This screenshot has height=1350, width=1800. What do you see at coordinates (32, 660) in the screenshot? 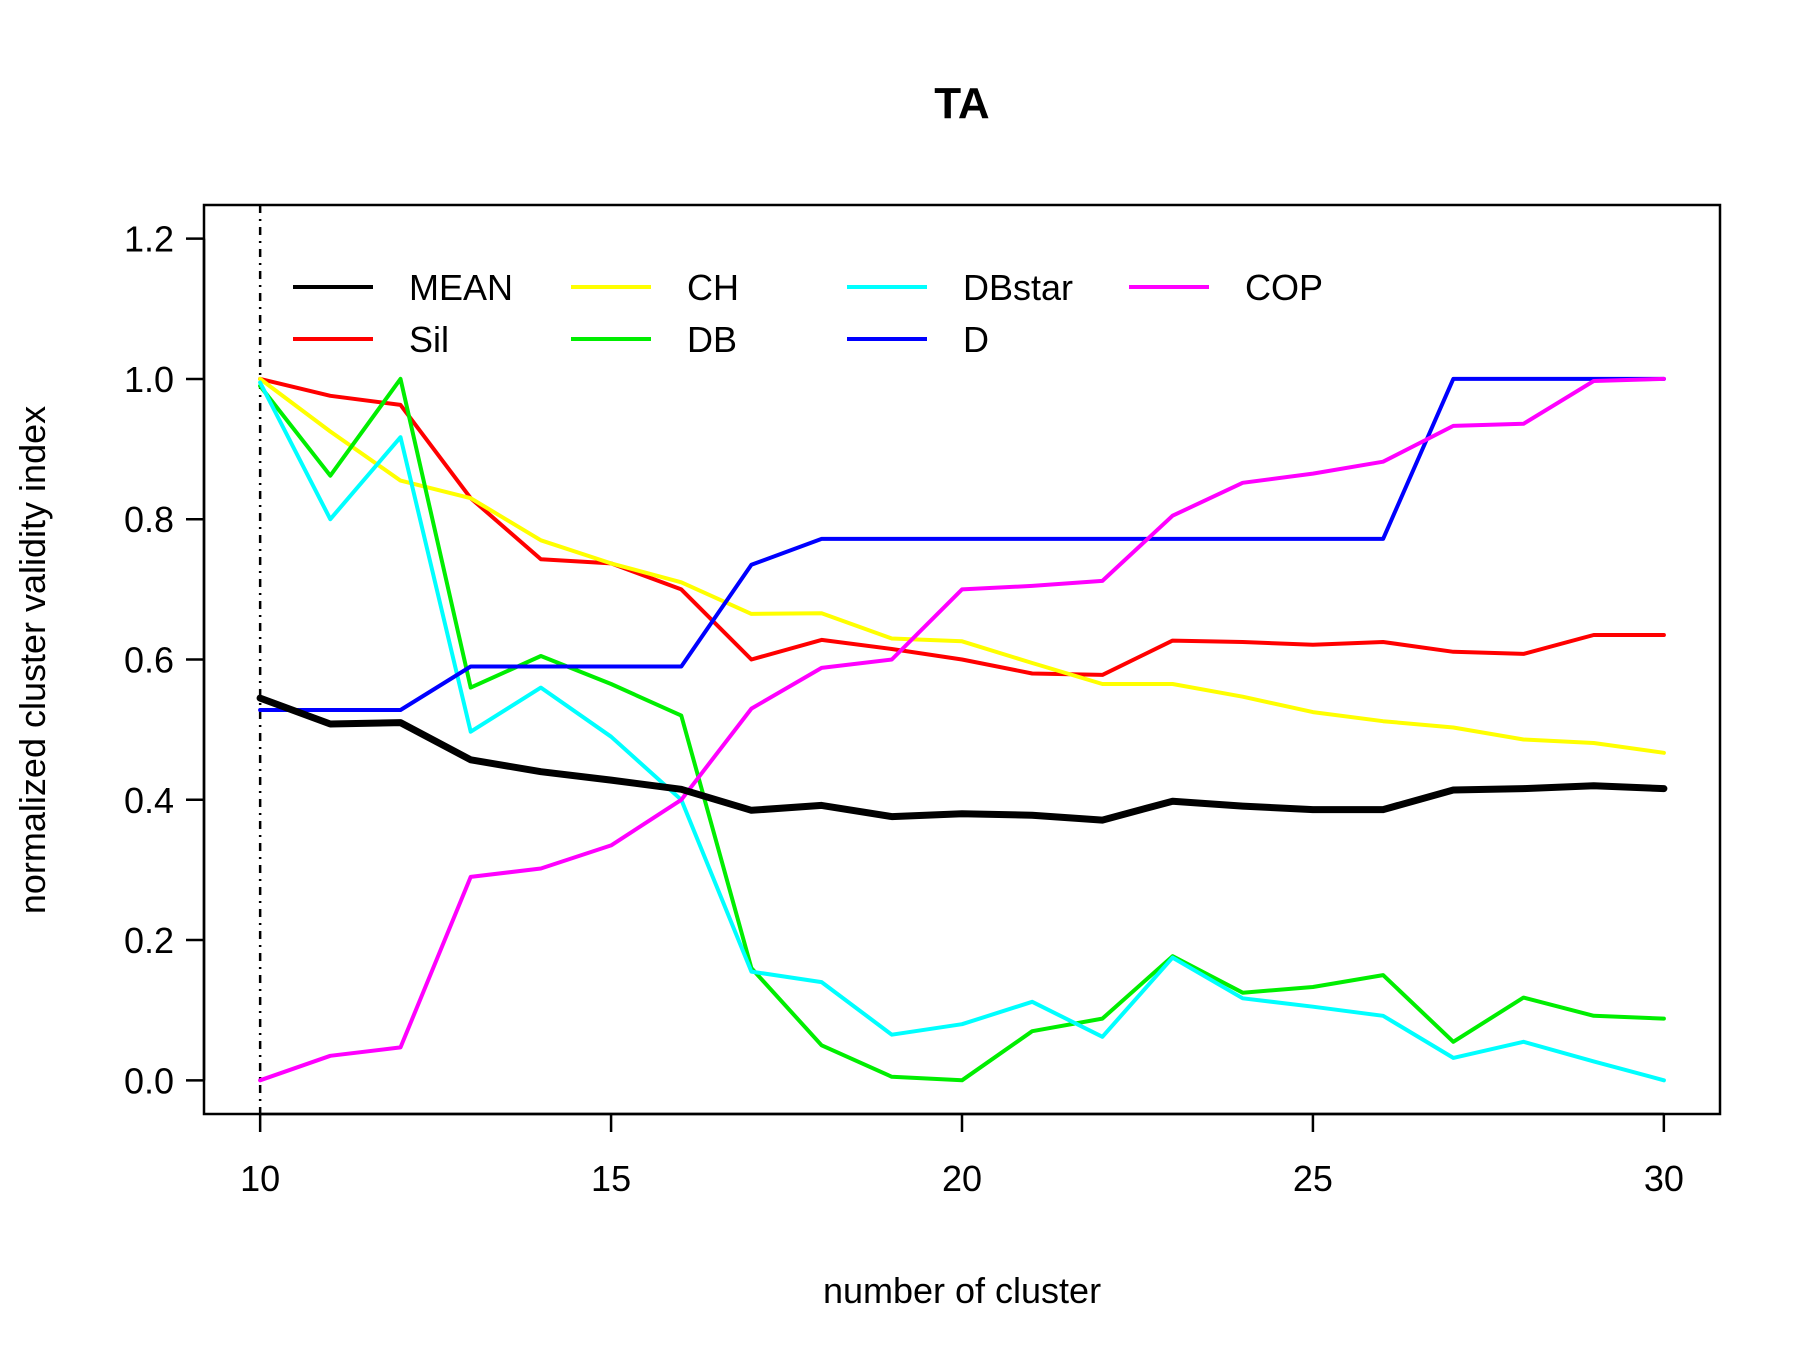
I see `y-axis-label: normalized cluster validity index` at bounding box center [32, 660].